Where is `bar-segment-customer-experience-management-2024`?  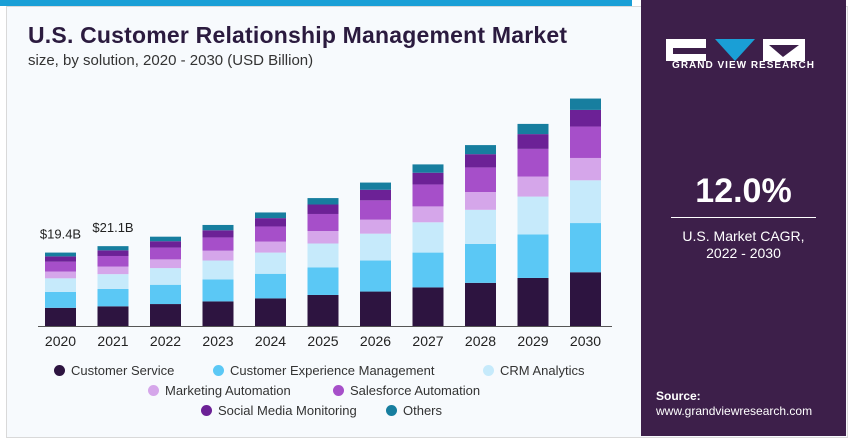
bar-segment-customer-experience-management-2024 is located at coordinates (270, 286).